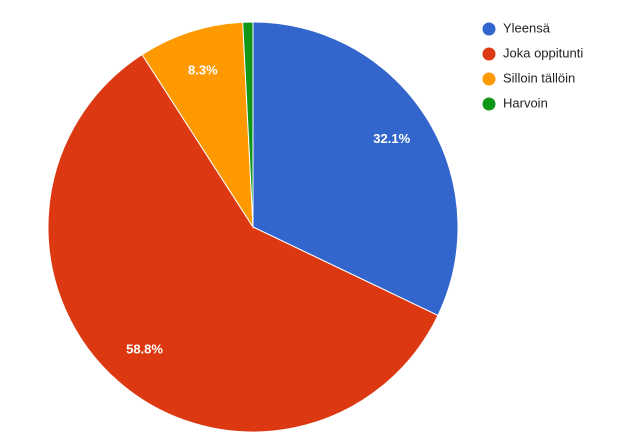 The image size is (618, 446). Describe the element at coordinates (543, 52) in the screenshot. I see `legend-label: Joka oppitunti` at that location.